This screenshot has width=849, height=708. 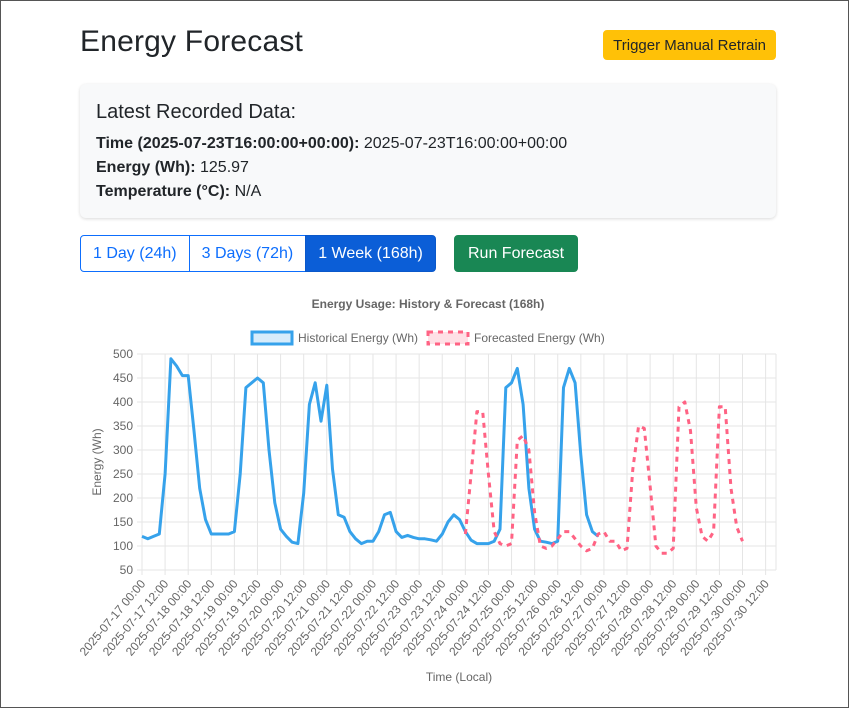 I want to click on legend-historical-label: Historical Energy (Wh), so click(x=358, y=338).